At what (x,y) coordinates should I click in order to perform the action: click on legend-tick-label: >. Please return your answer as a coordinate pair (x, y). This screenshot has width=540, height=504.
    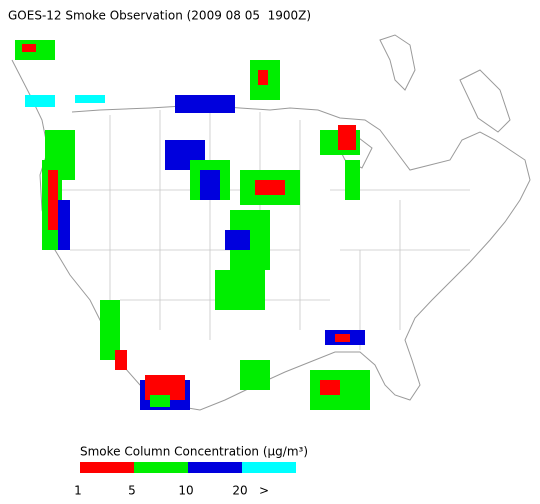
    Looking at the image, I should click on (264, 491).